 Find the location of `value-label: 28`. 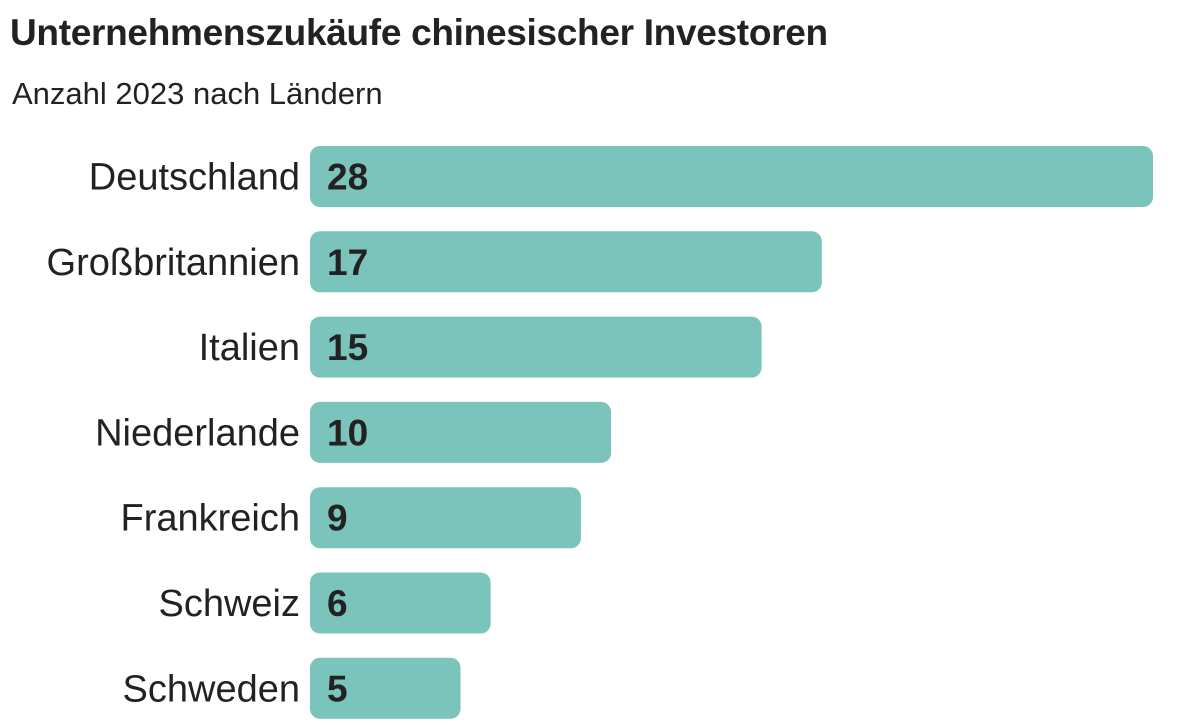

value-label: 28 is located at coordinates (347, 177).